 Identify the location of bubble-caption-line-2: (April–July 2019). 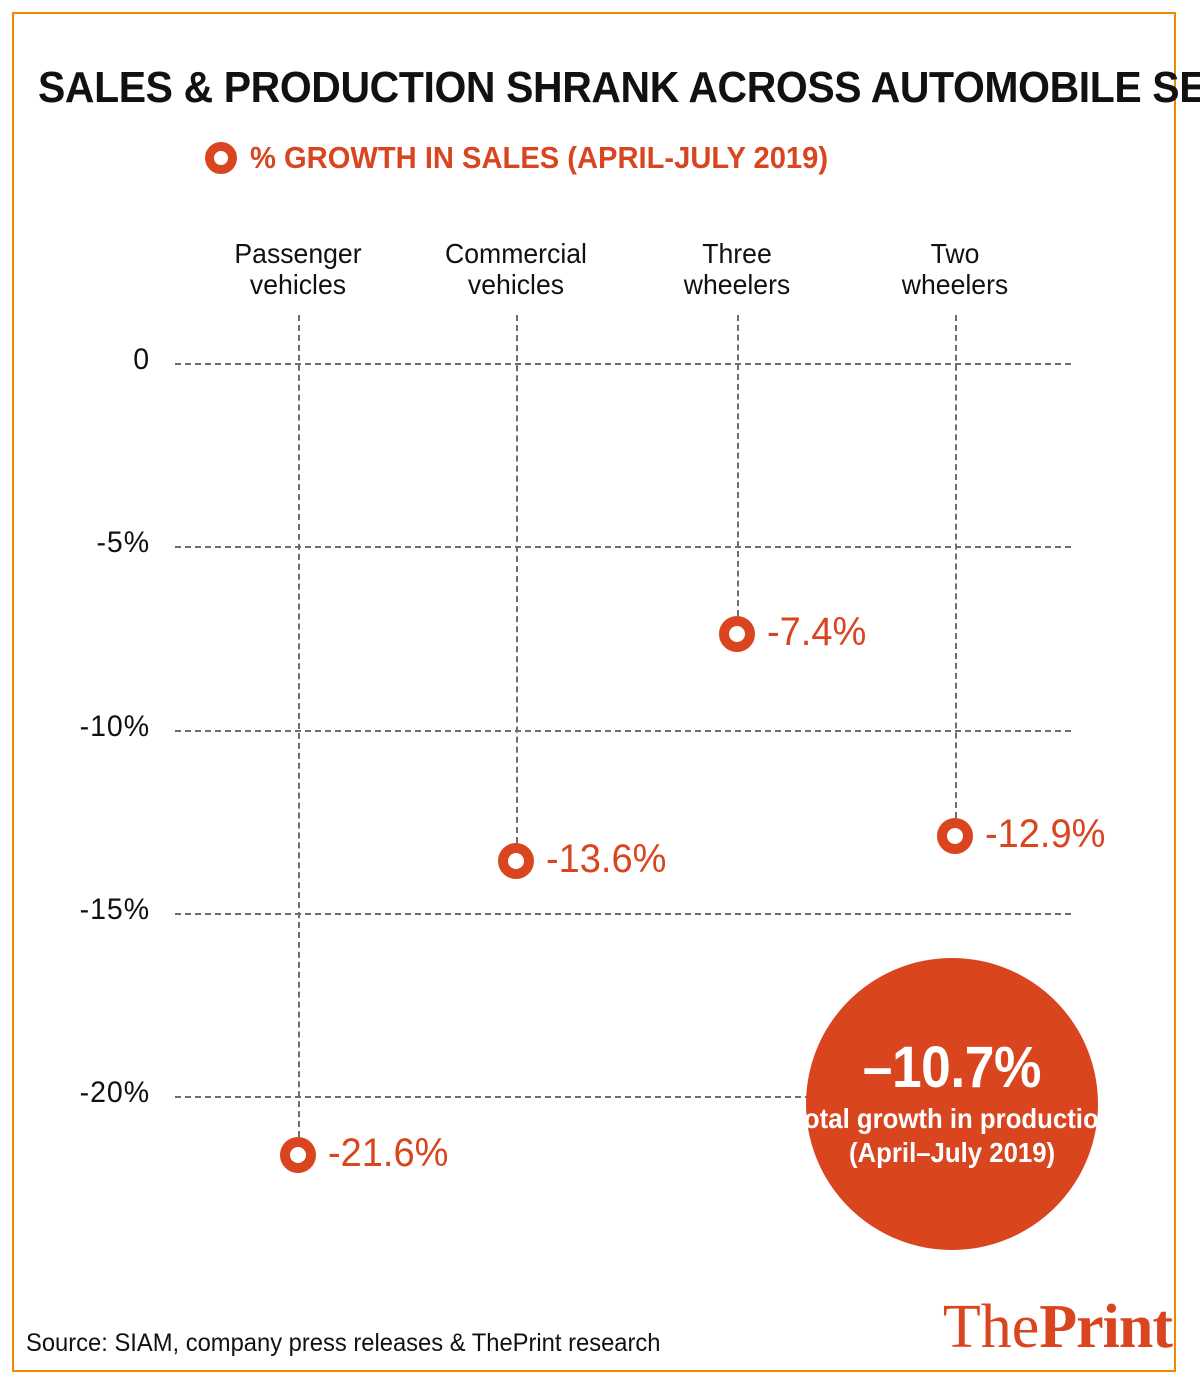
(952, 1152).